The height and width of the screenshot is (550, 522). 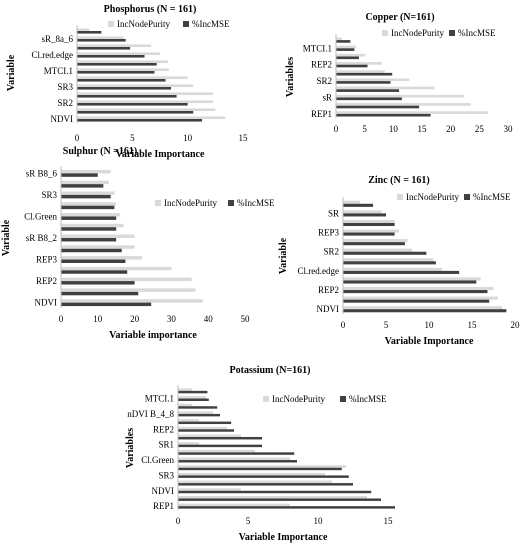 What do you see at coordinates (256, 203) in the screenshot?
I see `legend-entry: %IncMSE` at bounding box center [256, 203].